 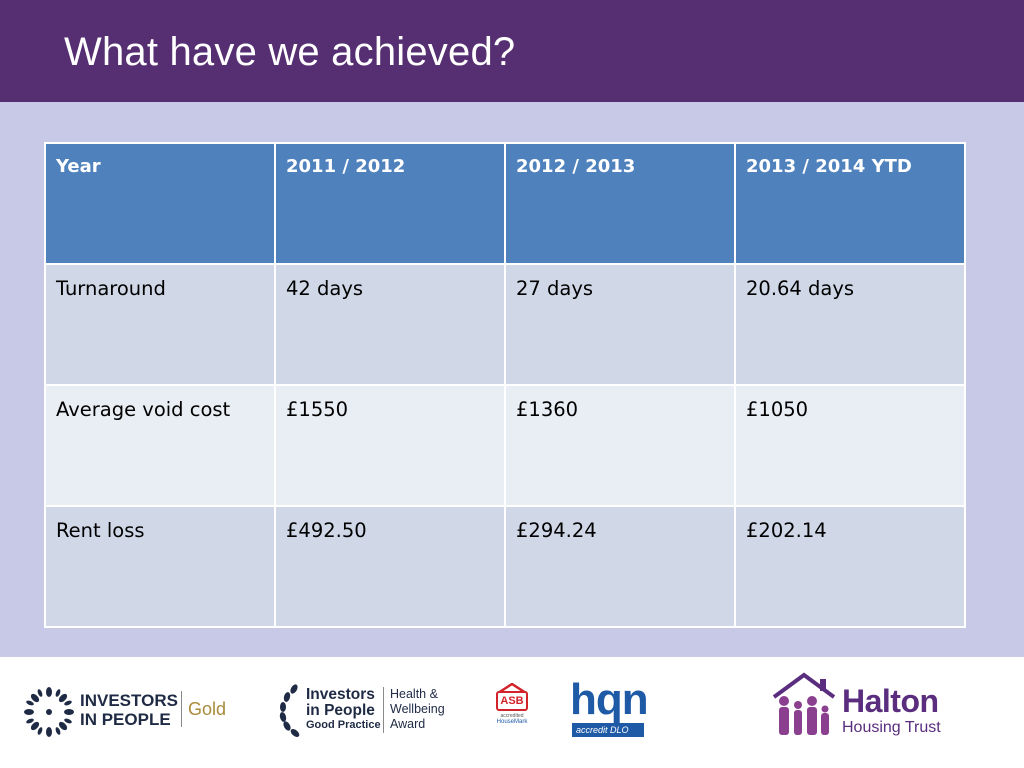 What do you see at coordinates (608, 730) in the screenshot?
I see `hqn-accredit-label: accredit DLO` at bounding box center [608, 730].